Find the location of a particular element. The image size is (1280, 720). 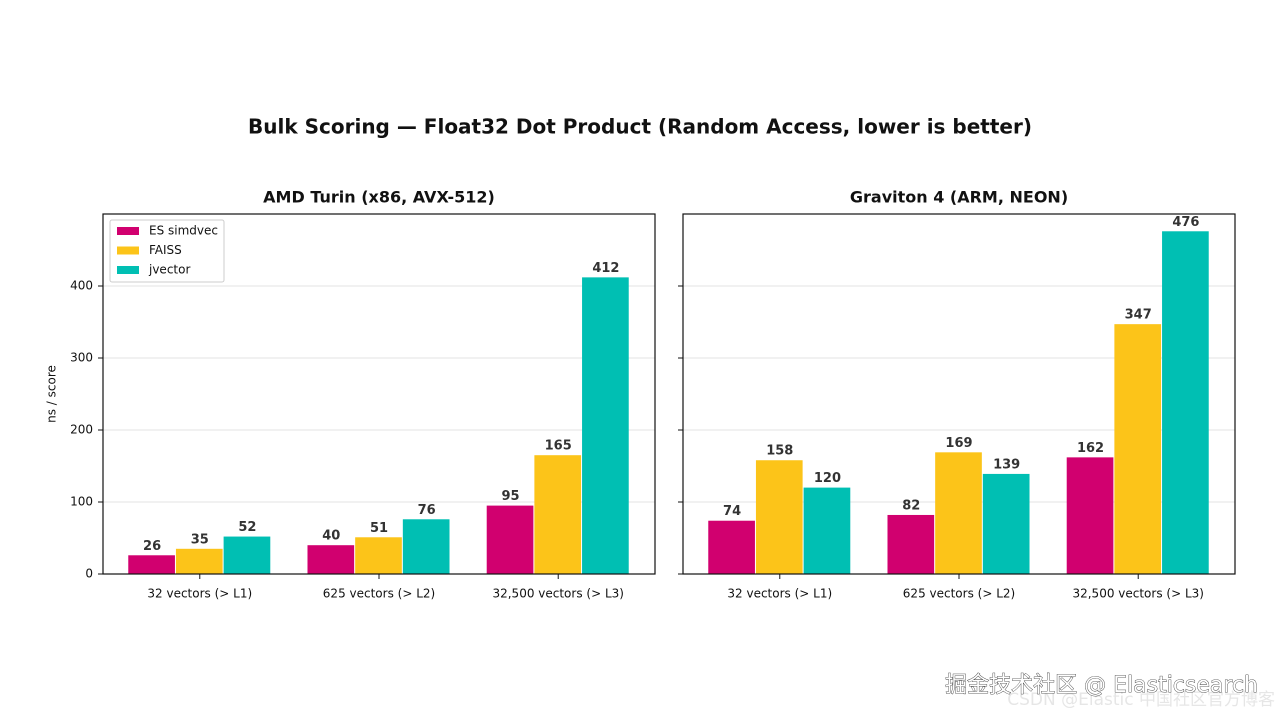

watermark: CSDN @Elastic 中国社区官方博客 is located at coordinates (1141, 700).